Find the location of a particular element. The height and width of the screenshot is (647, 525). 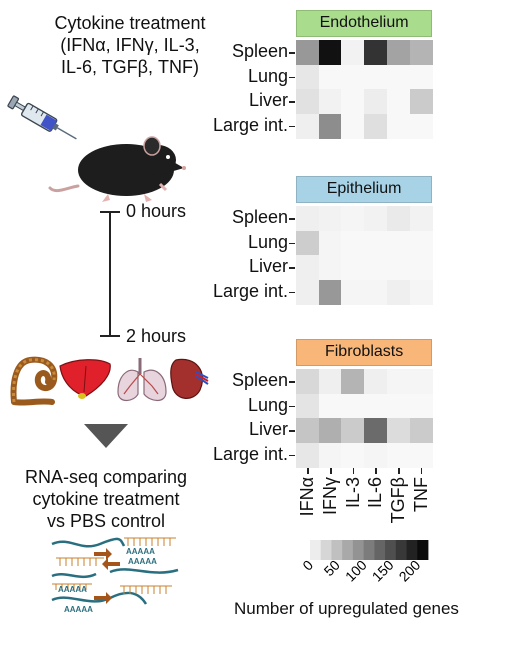

colorbar-tick-label: 50 is located at coordinates (332, 568).